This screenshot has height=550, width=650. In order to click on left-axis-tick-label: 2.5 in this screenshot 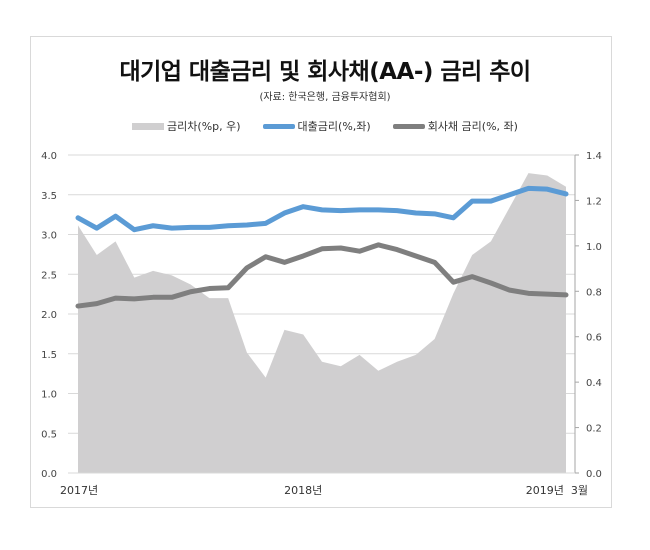, I will do `click(49, 275)`.